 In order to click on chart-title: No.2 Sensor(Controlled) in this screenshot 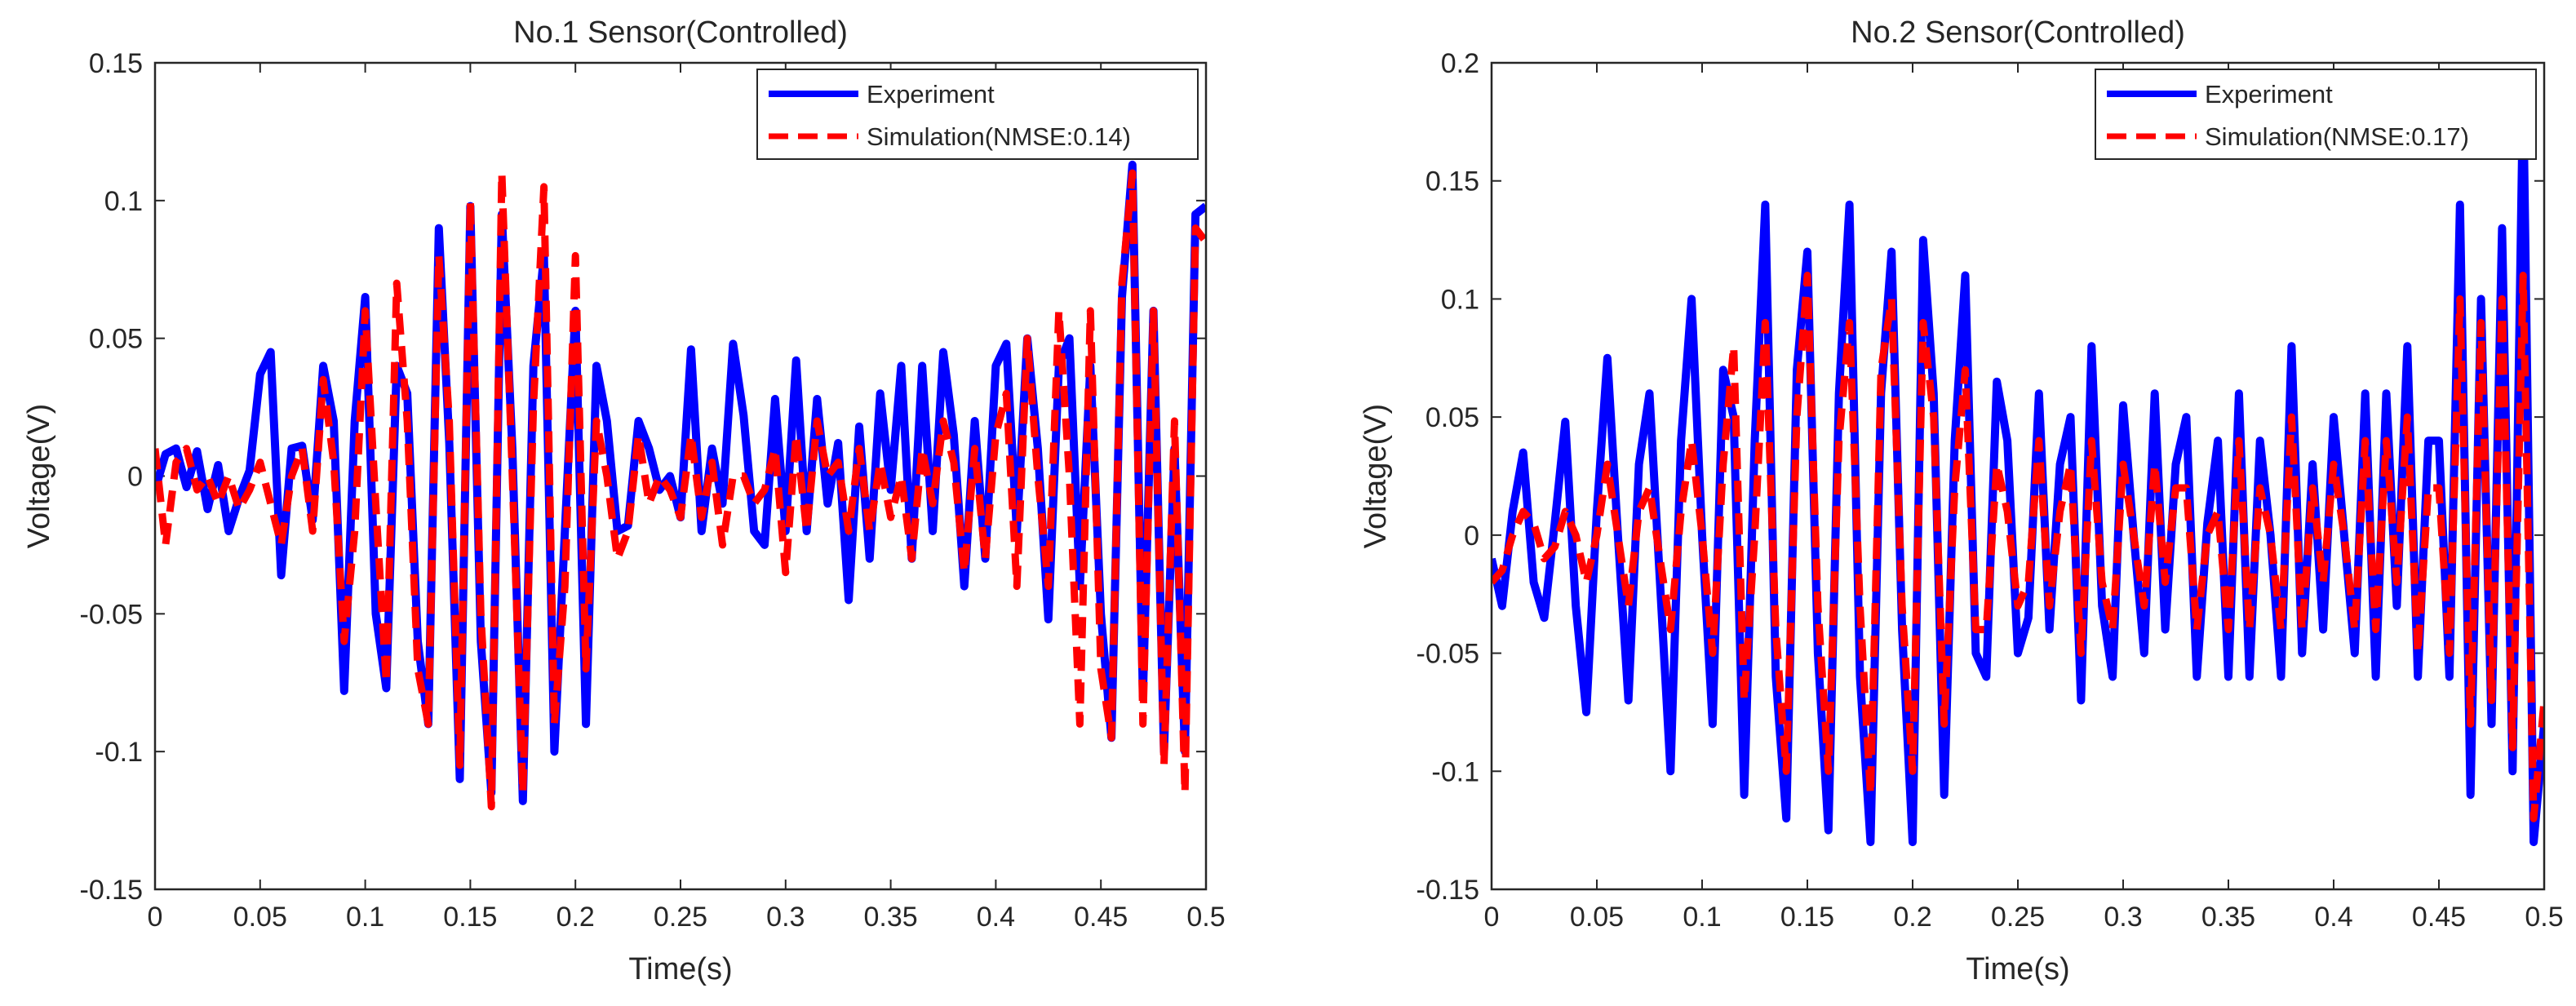, I will do `click(2018, 33)`.